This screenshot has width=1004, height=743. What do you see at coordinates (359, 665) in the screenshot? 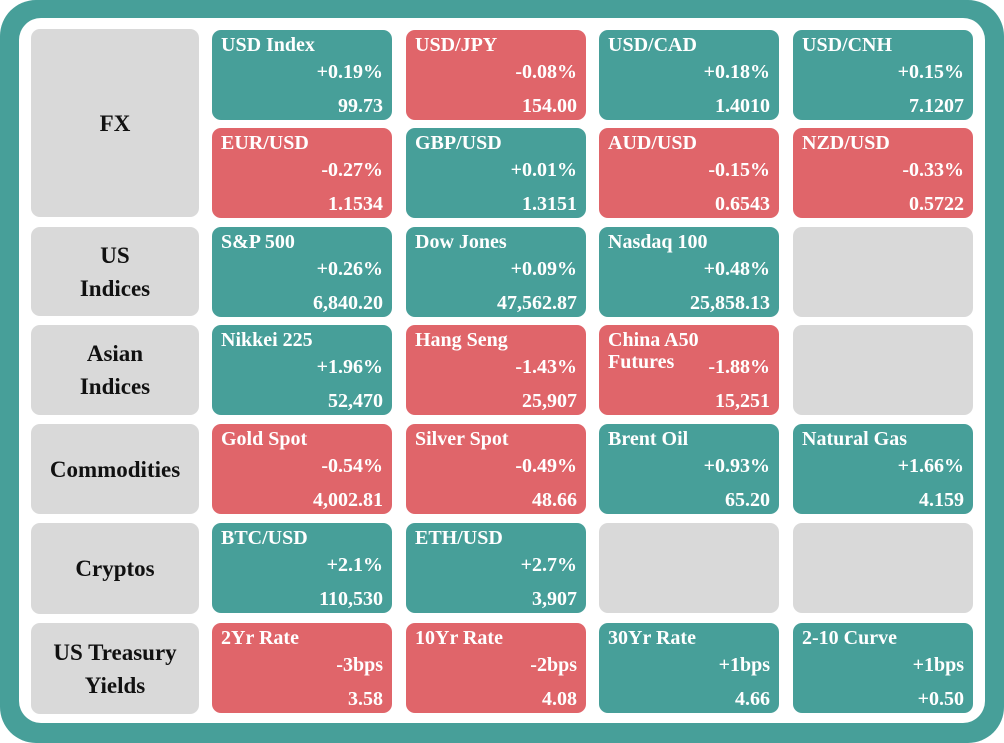
I see `change-value: -3bps` at bounding box center [359, 665].